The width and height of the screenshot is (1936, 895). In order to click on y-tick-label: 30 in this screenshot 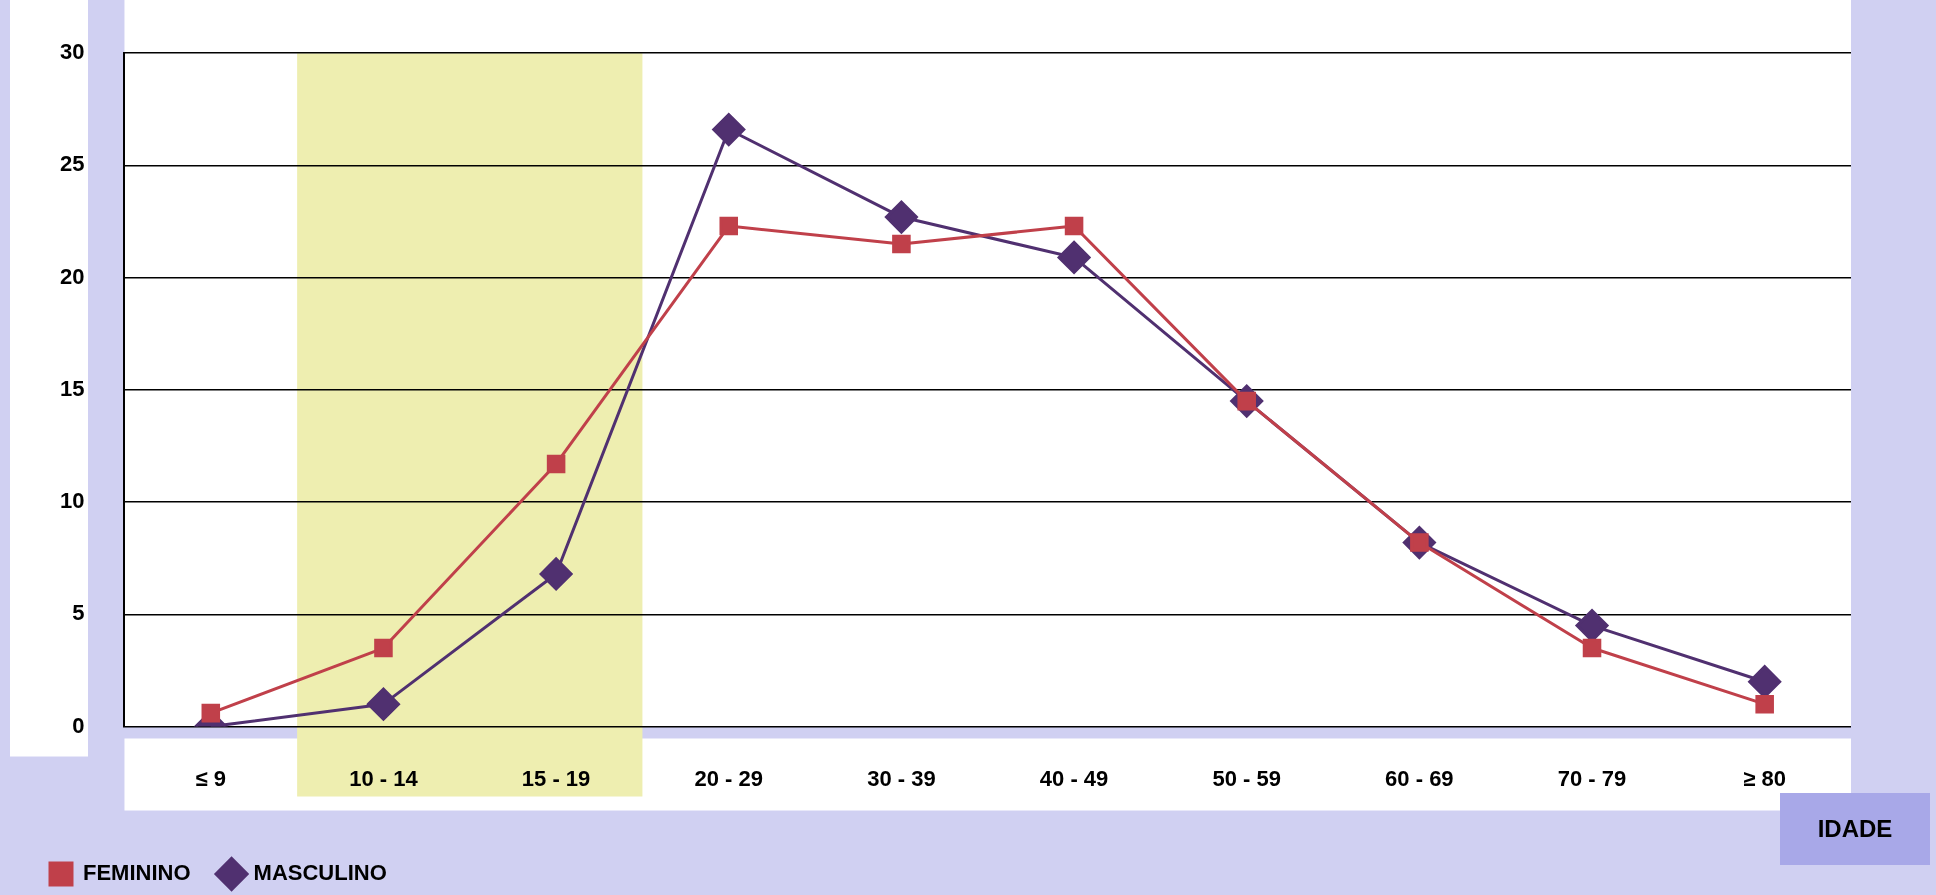, I will do `click(72, 52)`.